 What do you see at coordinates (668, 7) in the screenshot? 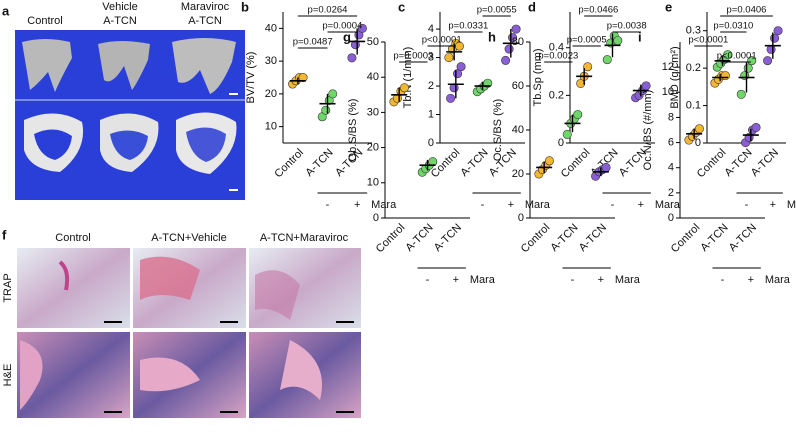
I see `panel-letter: e` at bounding box center [668, 7].